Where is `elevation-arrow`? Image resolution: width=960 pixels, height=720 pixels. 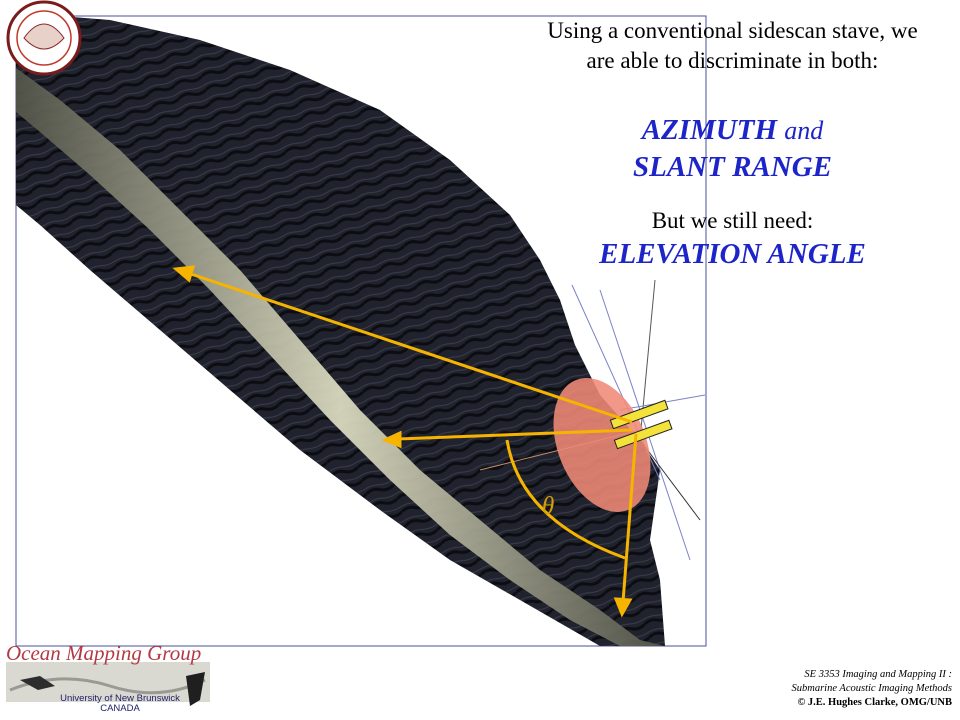 elevation-arrow is located at coordinates (629, 518).